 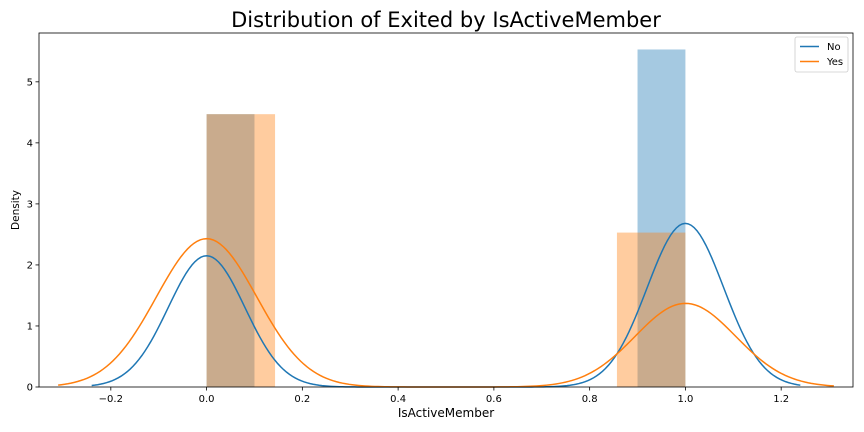 I want to click on x-tick-label: 0.6, so click(x=494, y=399).